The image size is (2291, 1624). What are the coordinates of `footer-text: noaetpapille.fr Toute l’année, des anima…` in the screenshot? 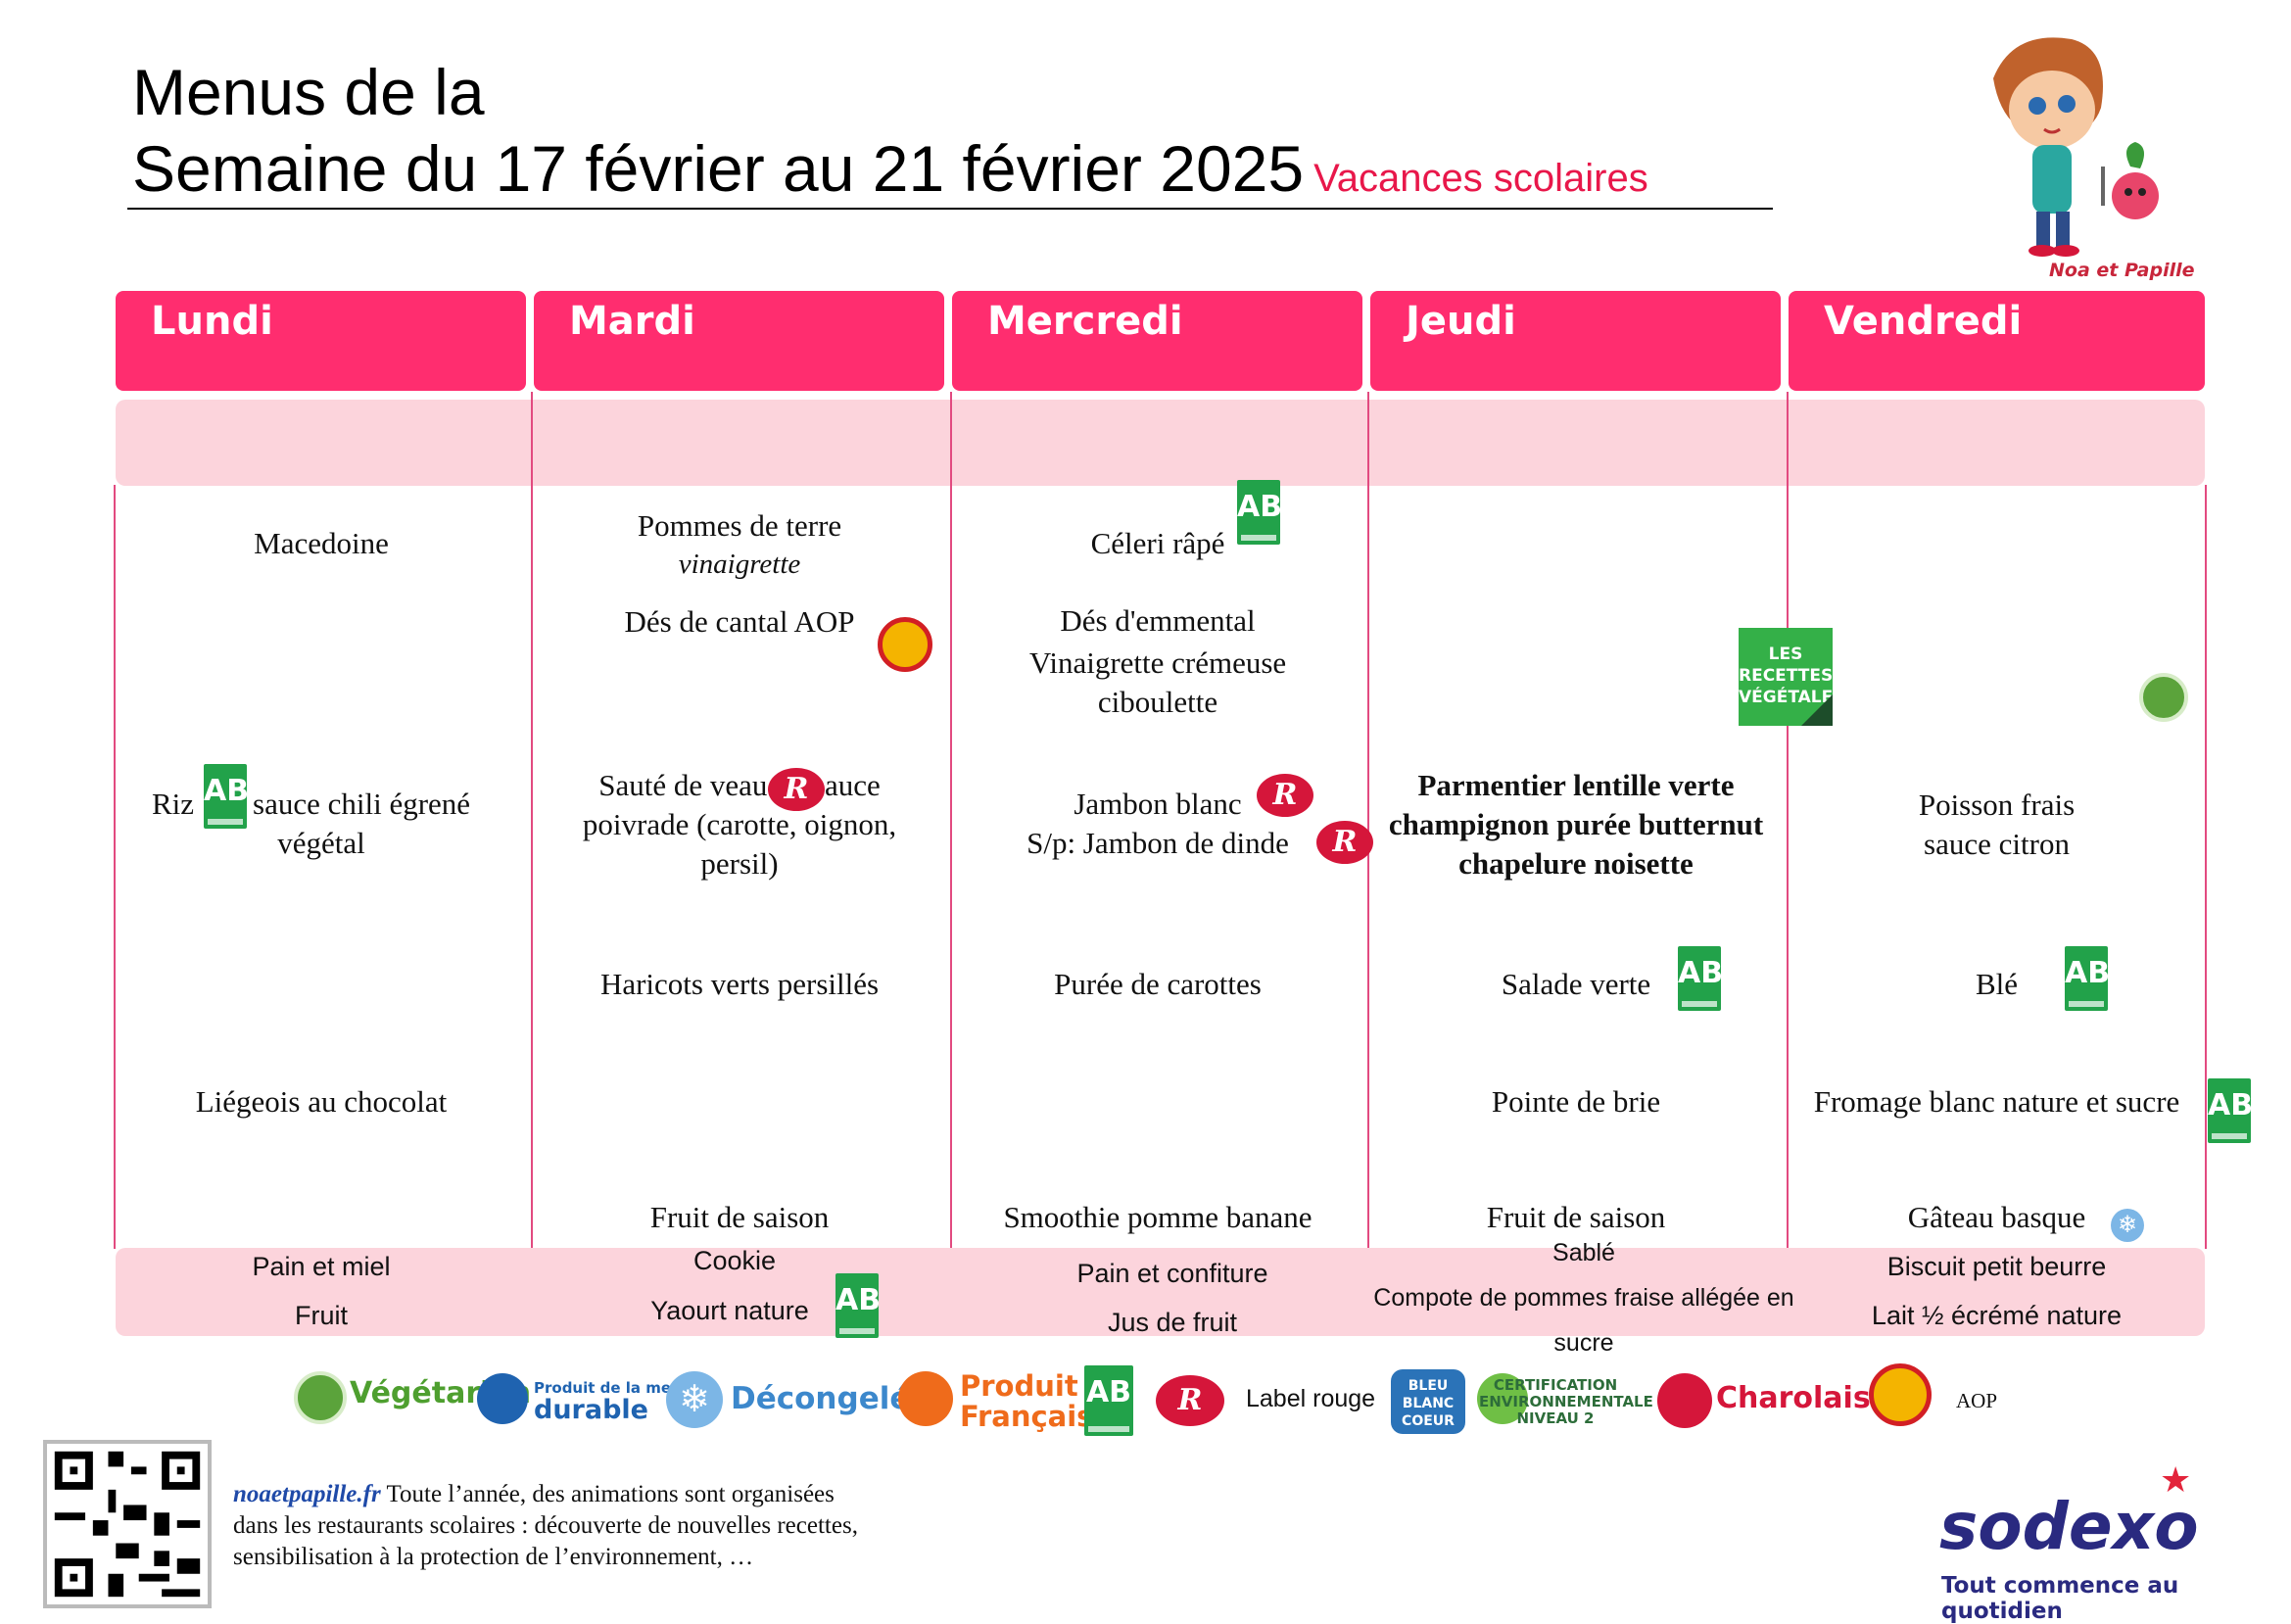 It's located at (590, 1526).